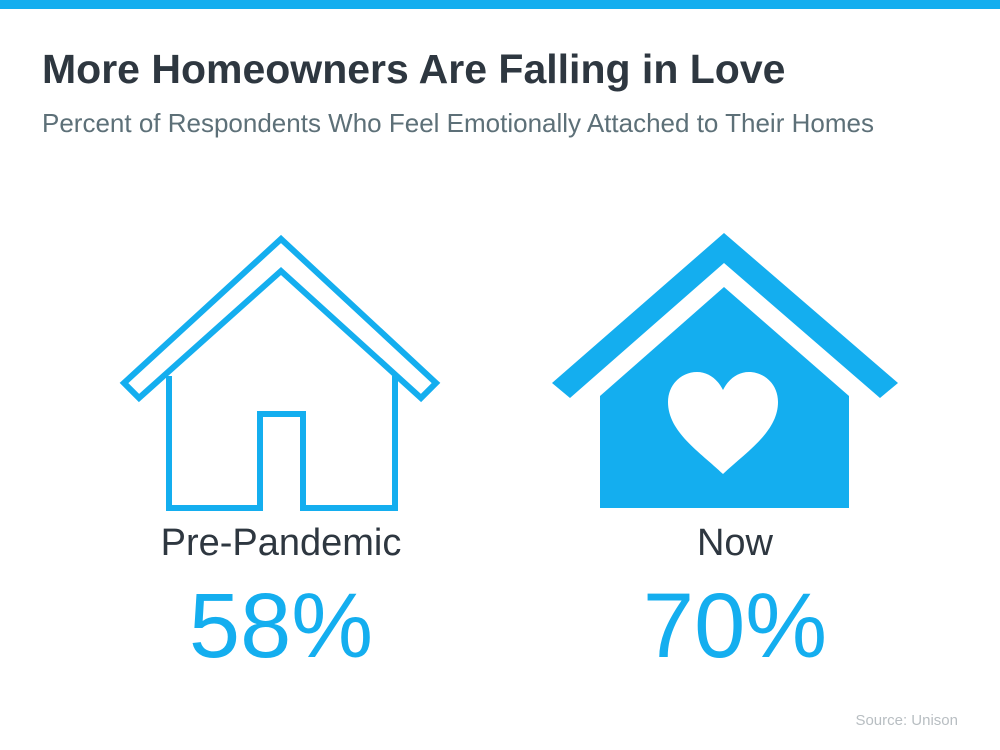 The height and width of the screenshot is (750, 1000). What do you see at coordinates (281, 543) in the screenshot?
I see `pre-pandemic-label: Pre-Pandemic` at bounding box center [281, 543].